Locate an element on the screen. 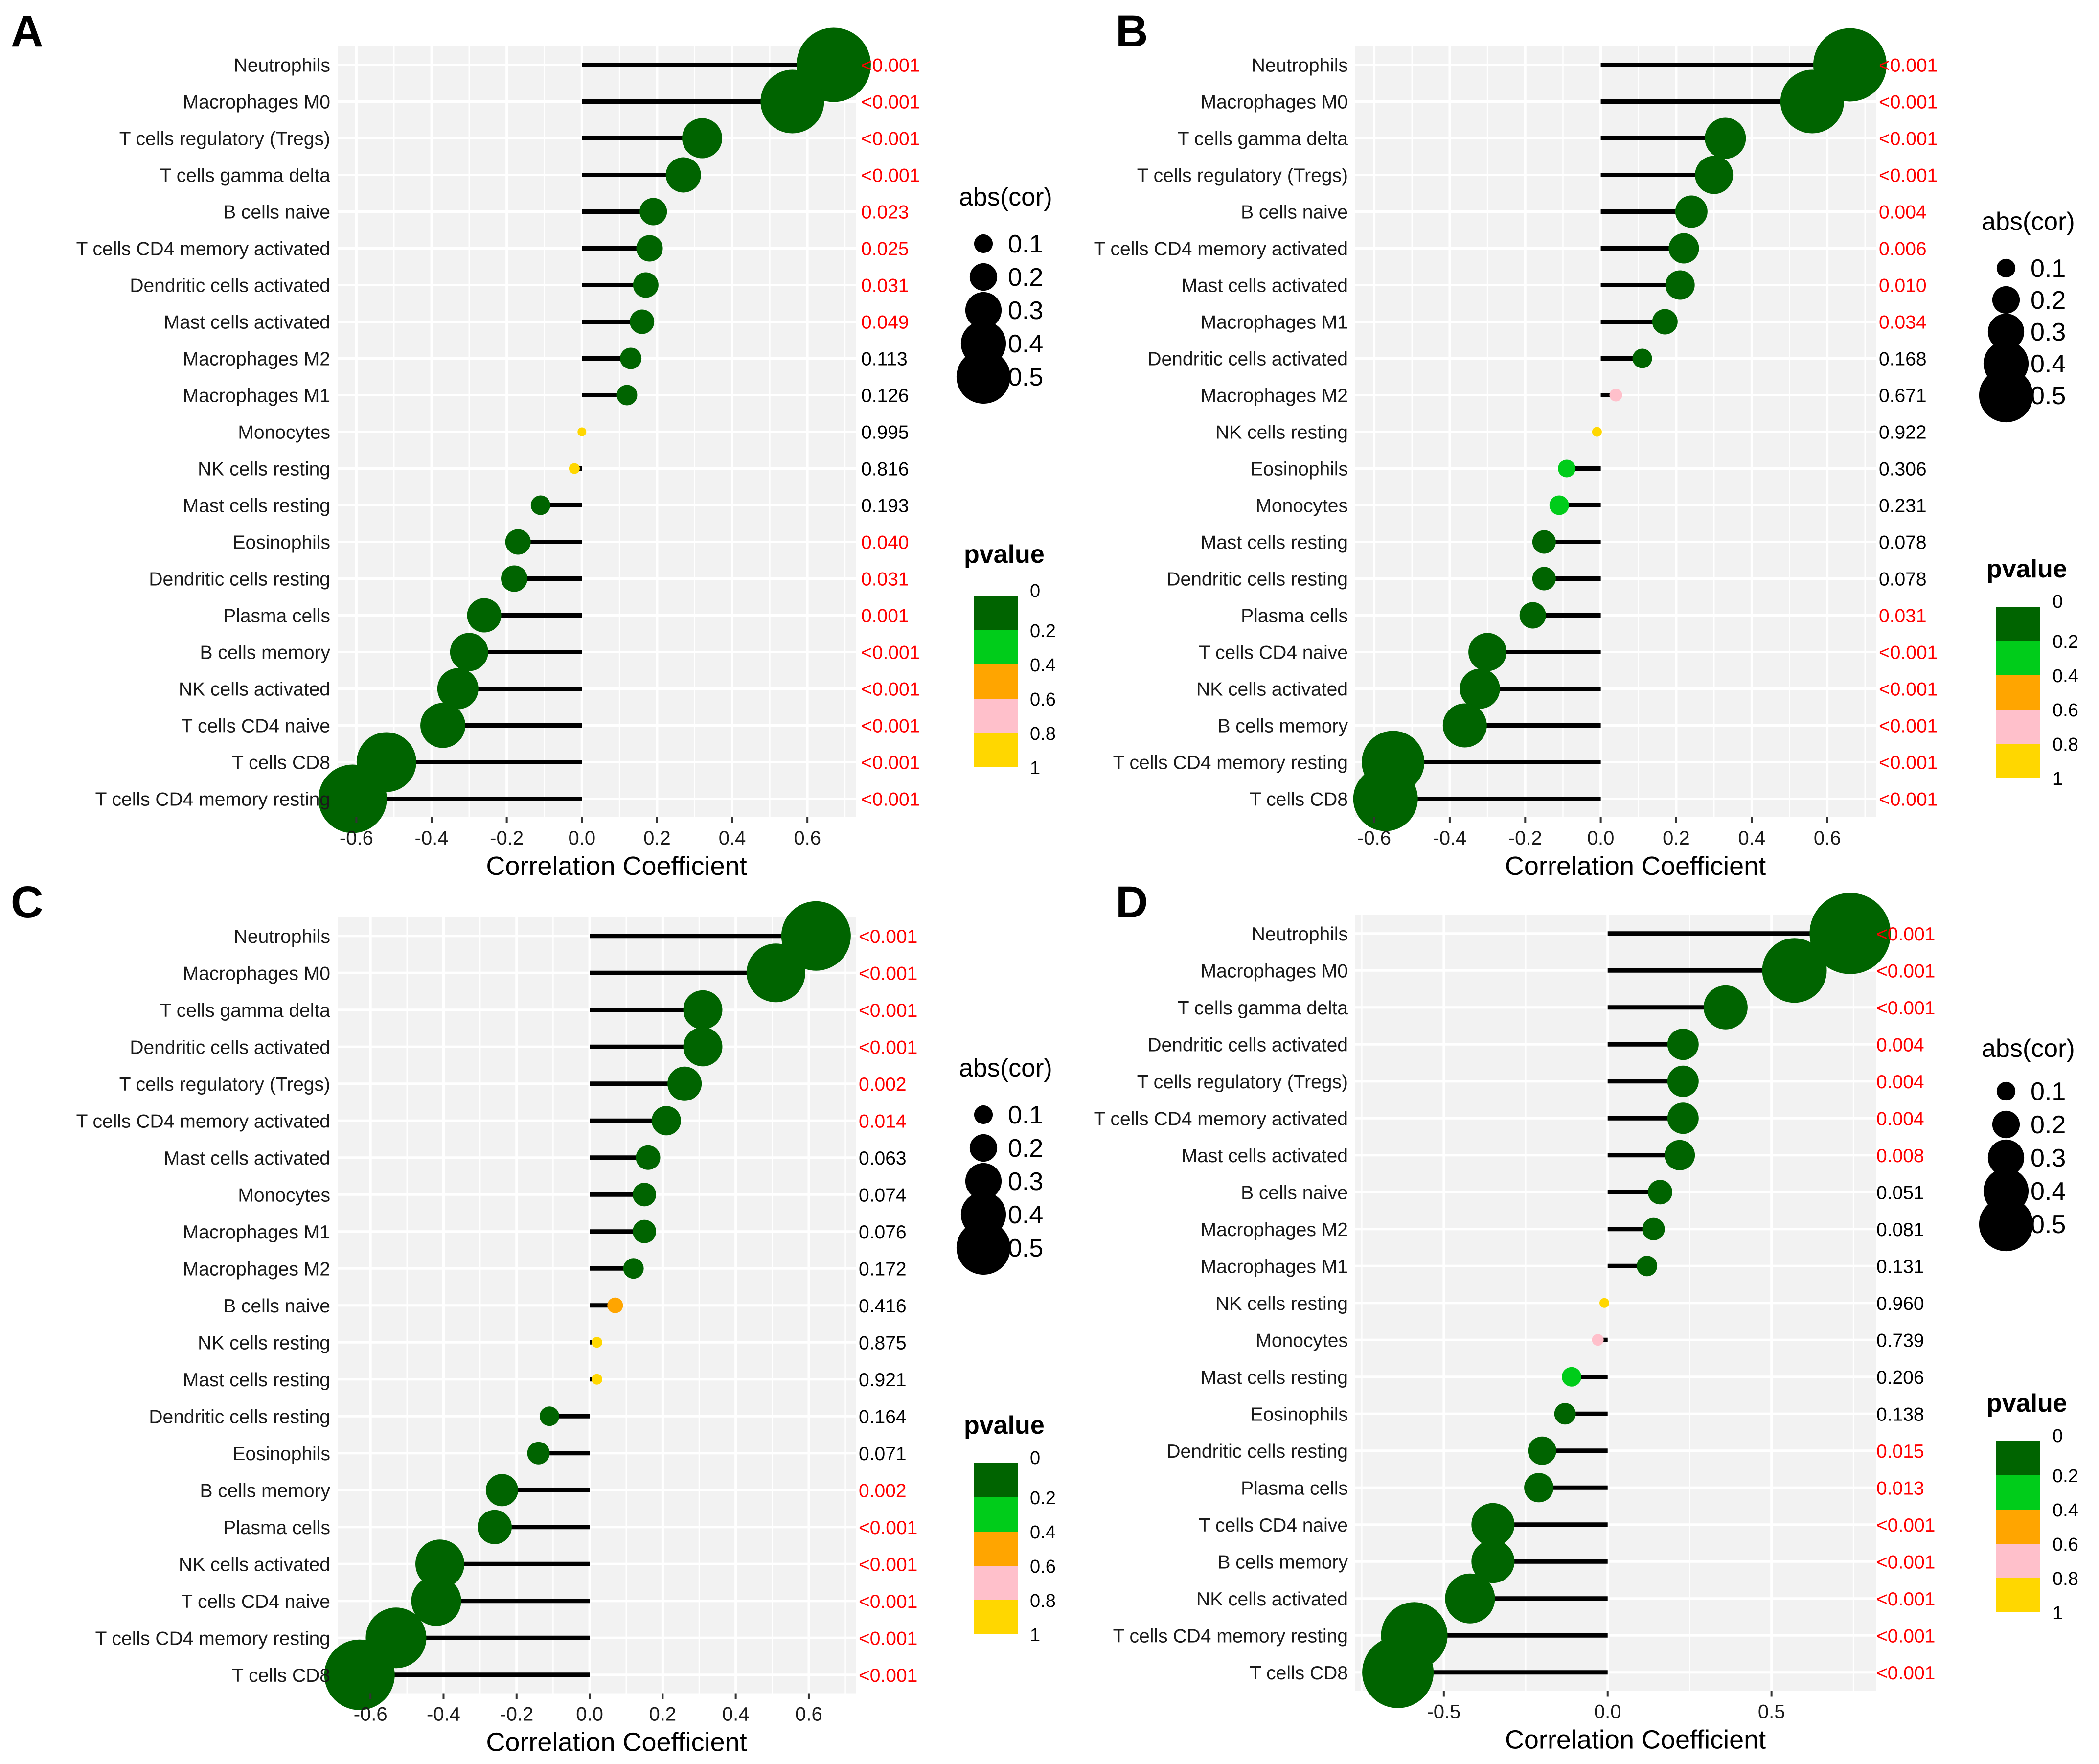 The image size is (2099, 1764). x-tick-label: -0.2 is located at coordinates (1525, 838).